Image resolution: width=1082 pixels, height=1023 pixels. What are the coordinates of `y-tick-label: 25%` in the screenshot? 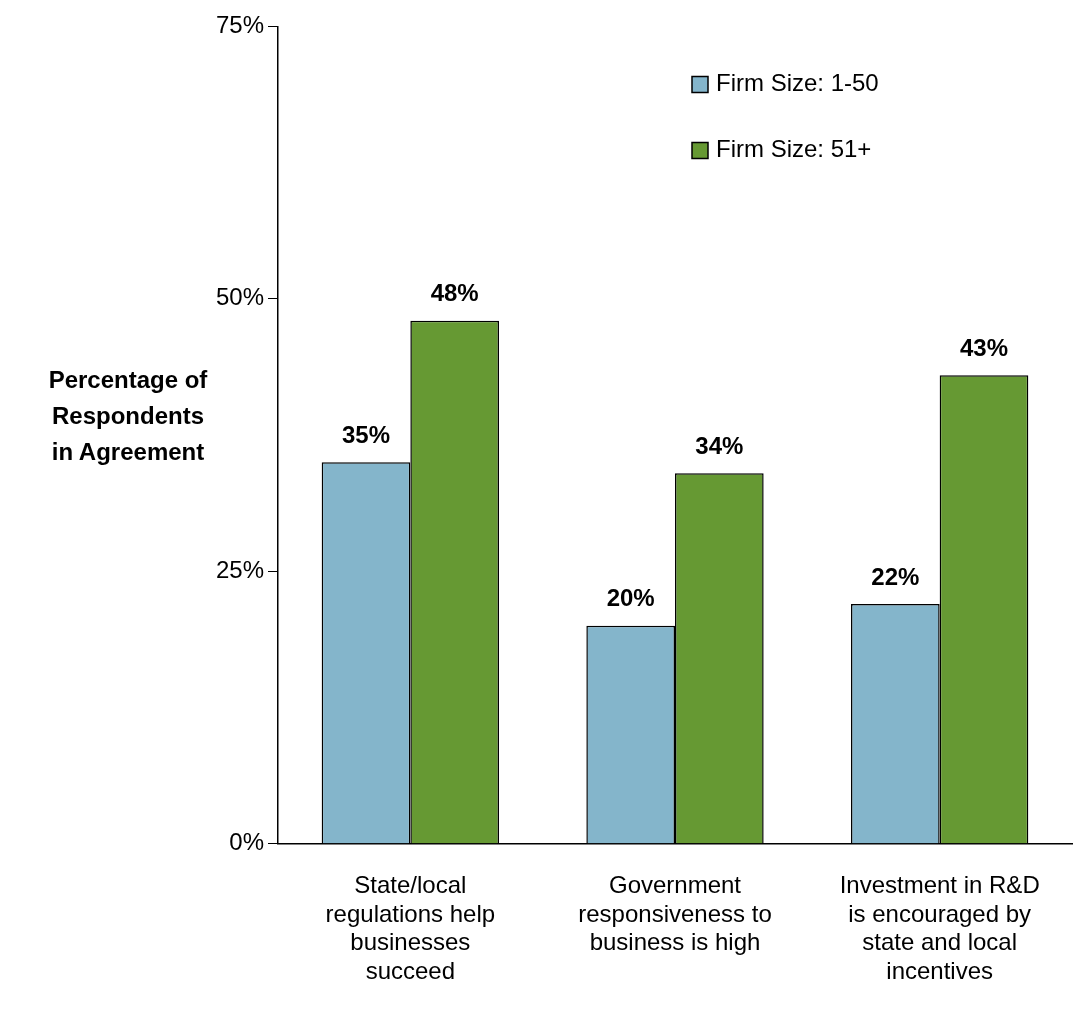 It's located at (239, 569).